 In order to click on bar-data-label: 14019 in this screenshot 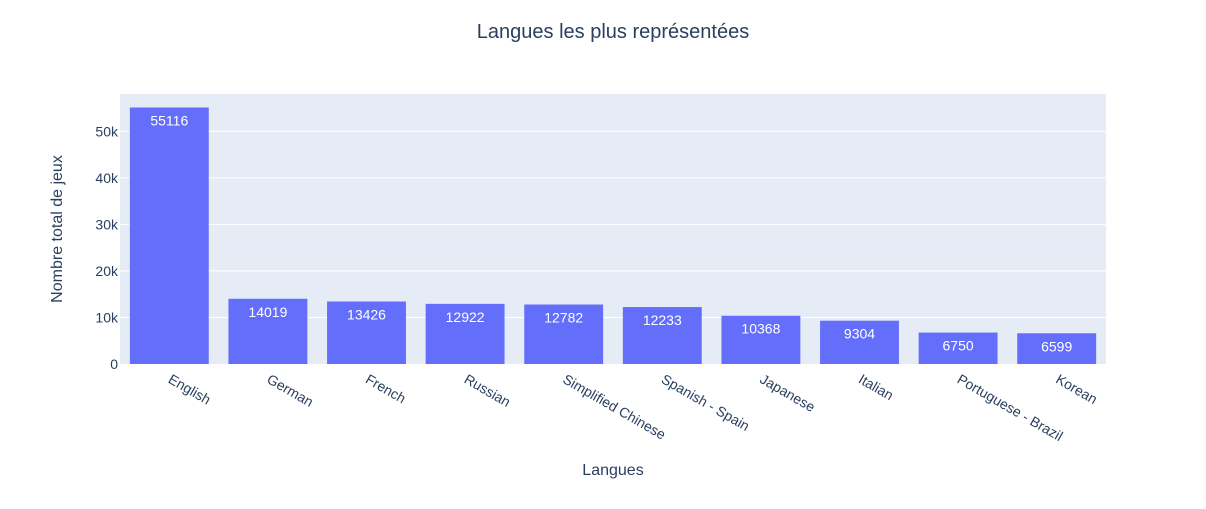, I will do `click(267, 312)`.